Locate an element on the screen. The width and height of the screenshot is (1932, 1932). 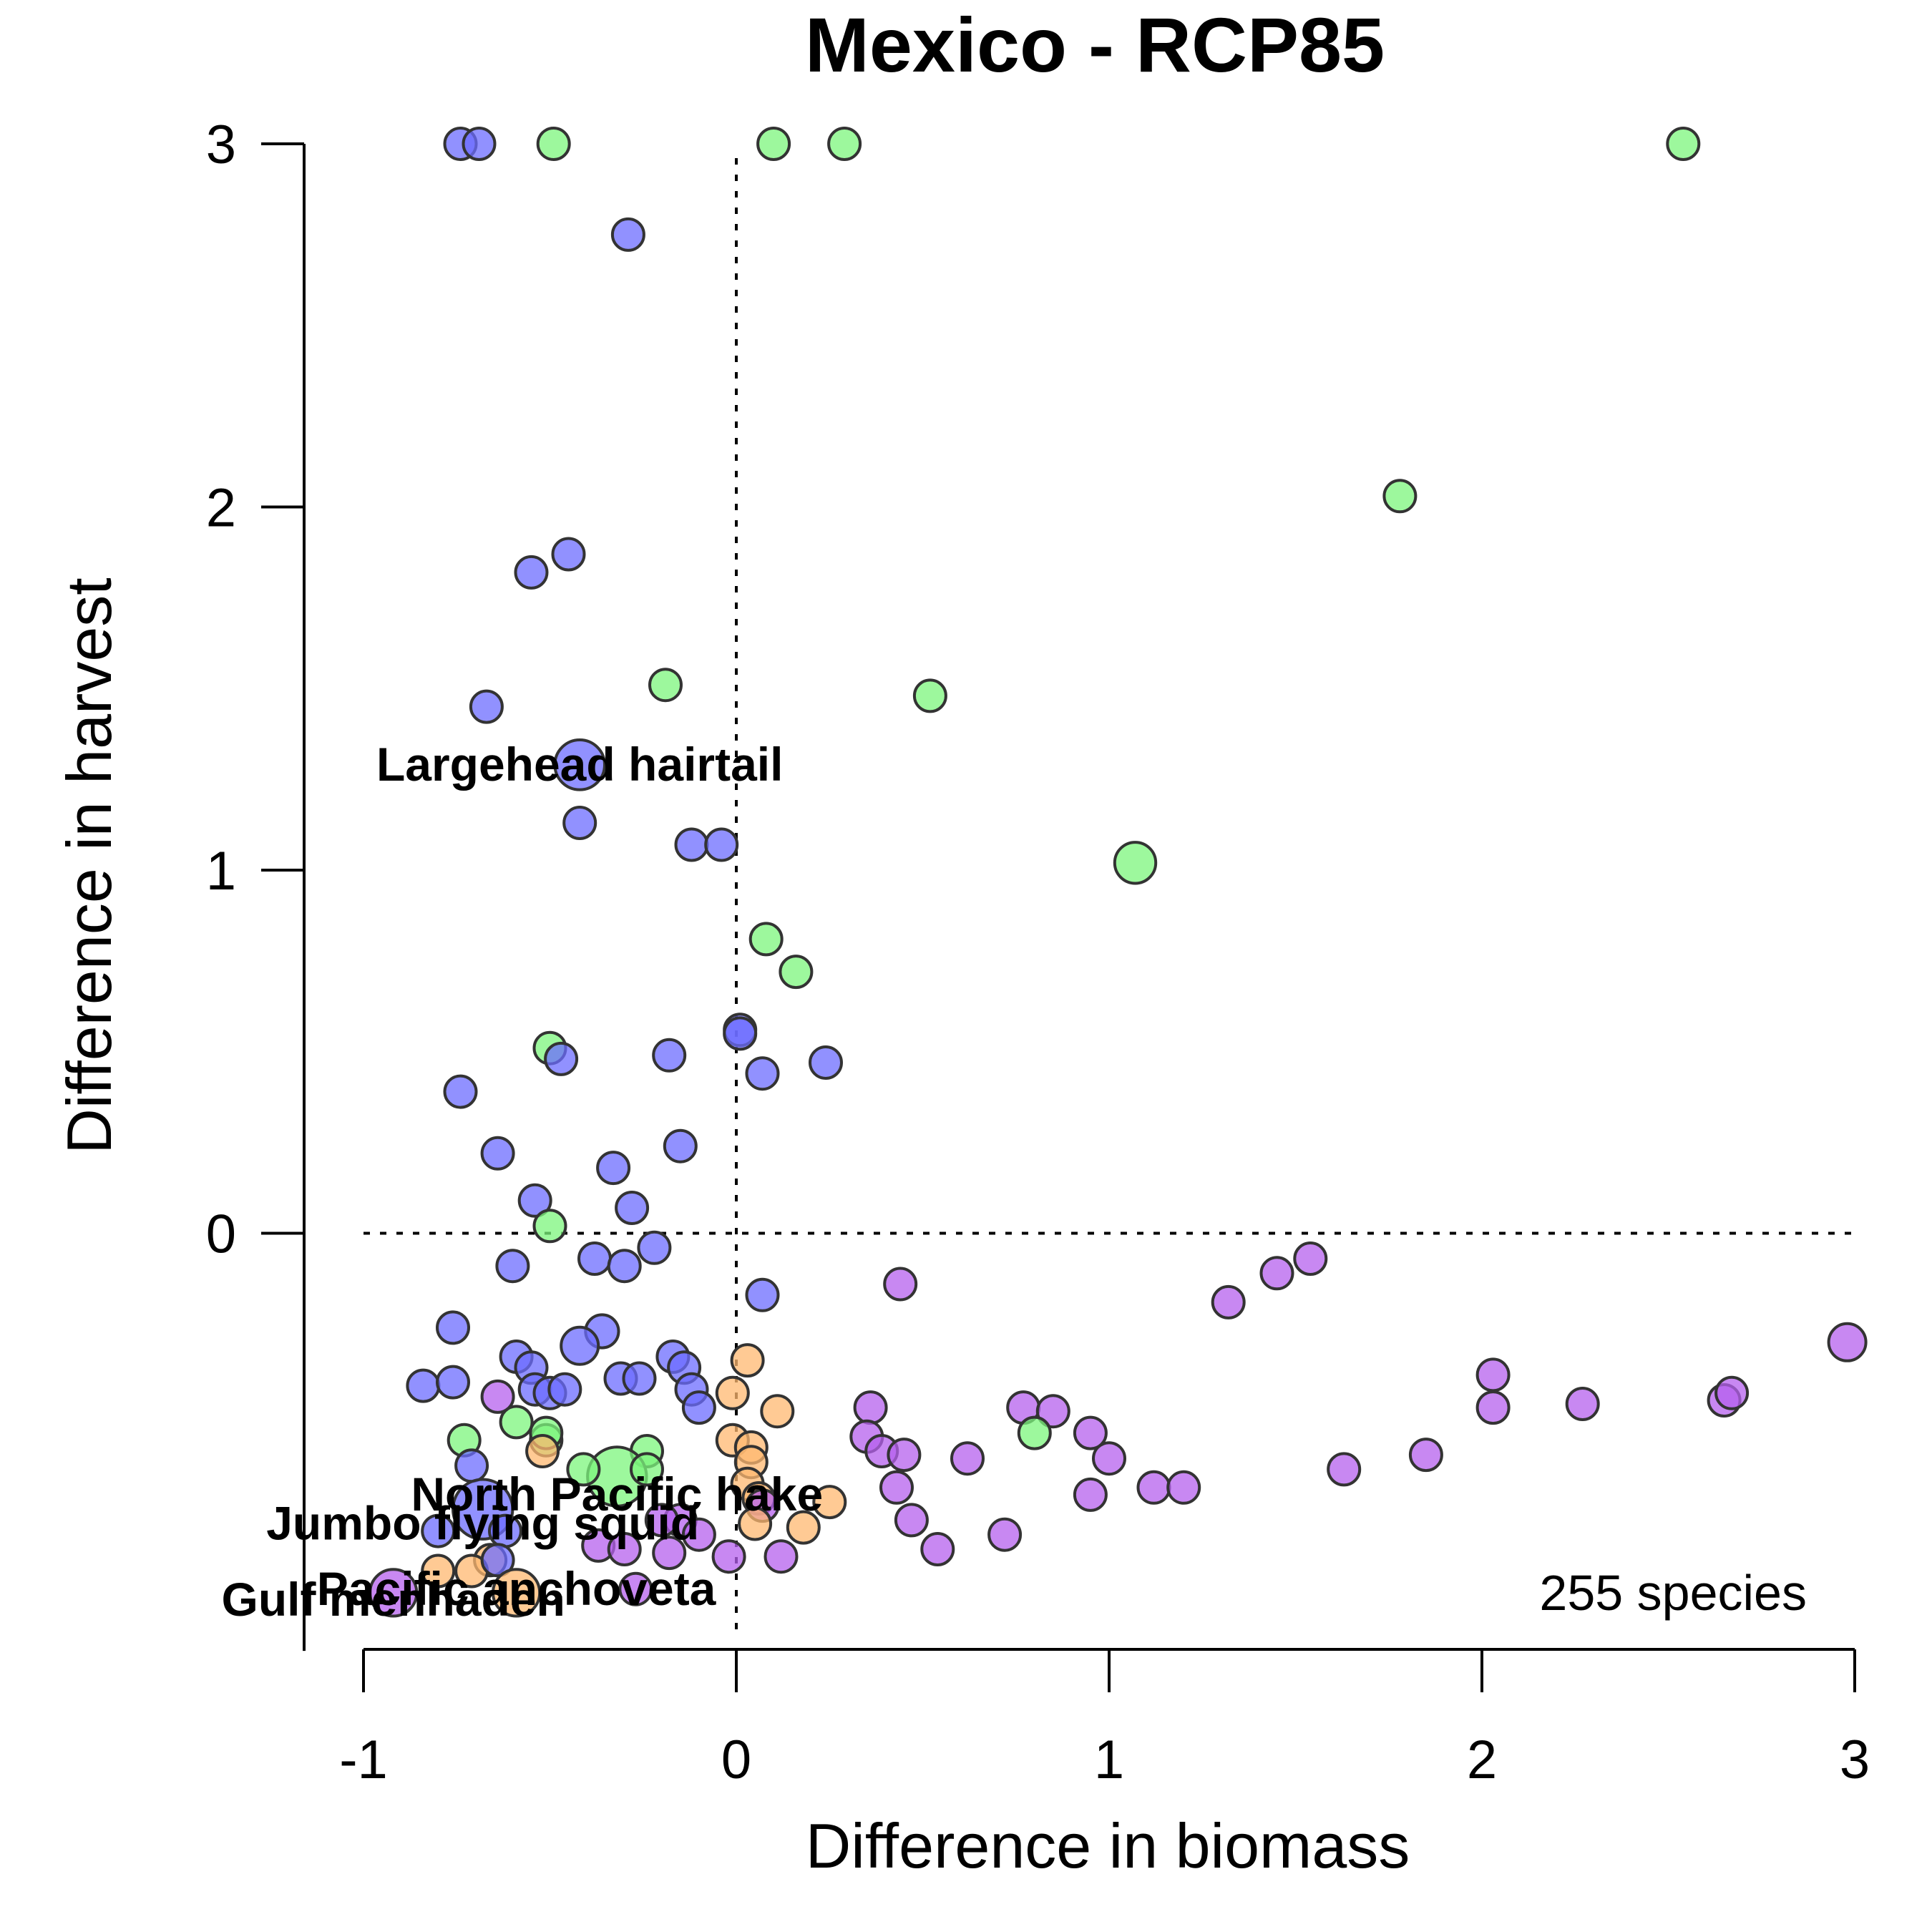
point-label: Pacific anchoveta is located at coordinates (517, 1588).